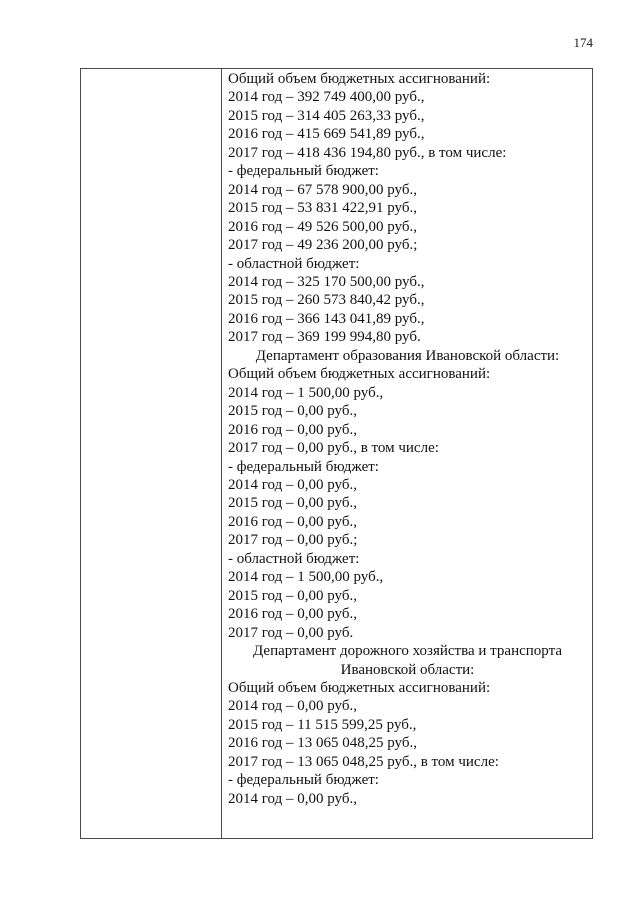 Image resolution: width=640 pixels, height=905 pixels. Describe the element at coordinates (326, 281) in the screenshot. I see `text-line: 2014 год – 325 170 500,00 руб.,` at that location.